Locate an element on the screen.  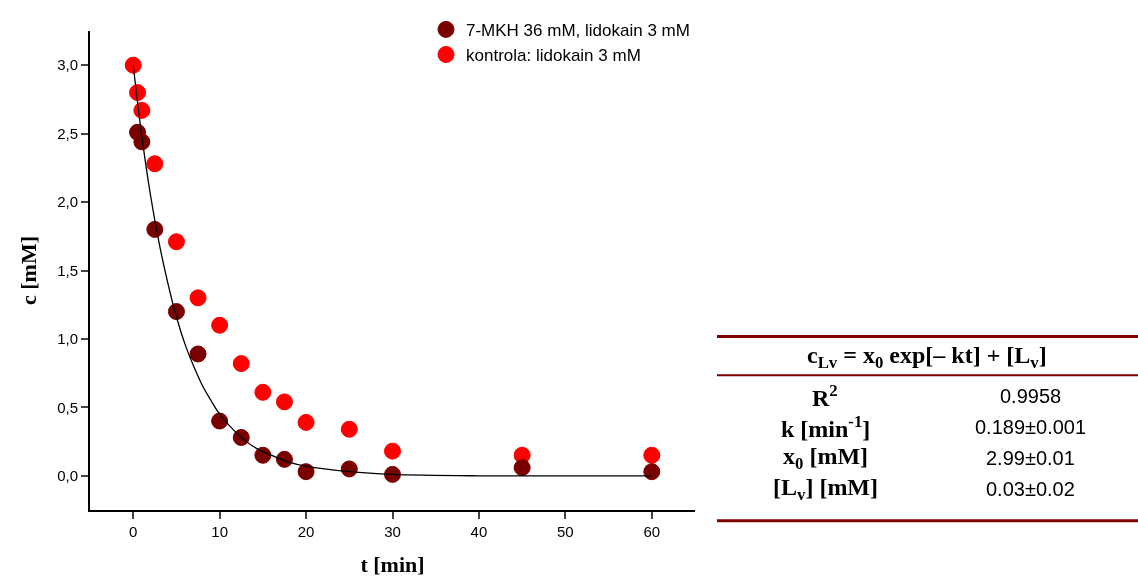
x-tick-label: 60 is located at coordinates (652, 531).